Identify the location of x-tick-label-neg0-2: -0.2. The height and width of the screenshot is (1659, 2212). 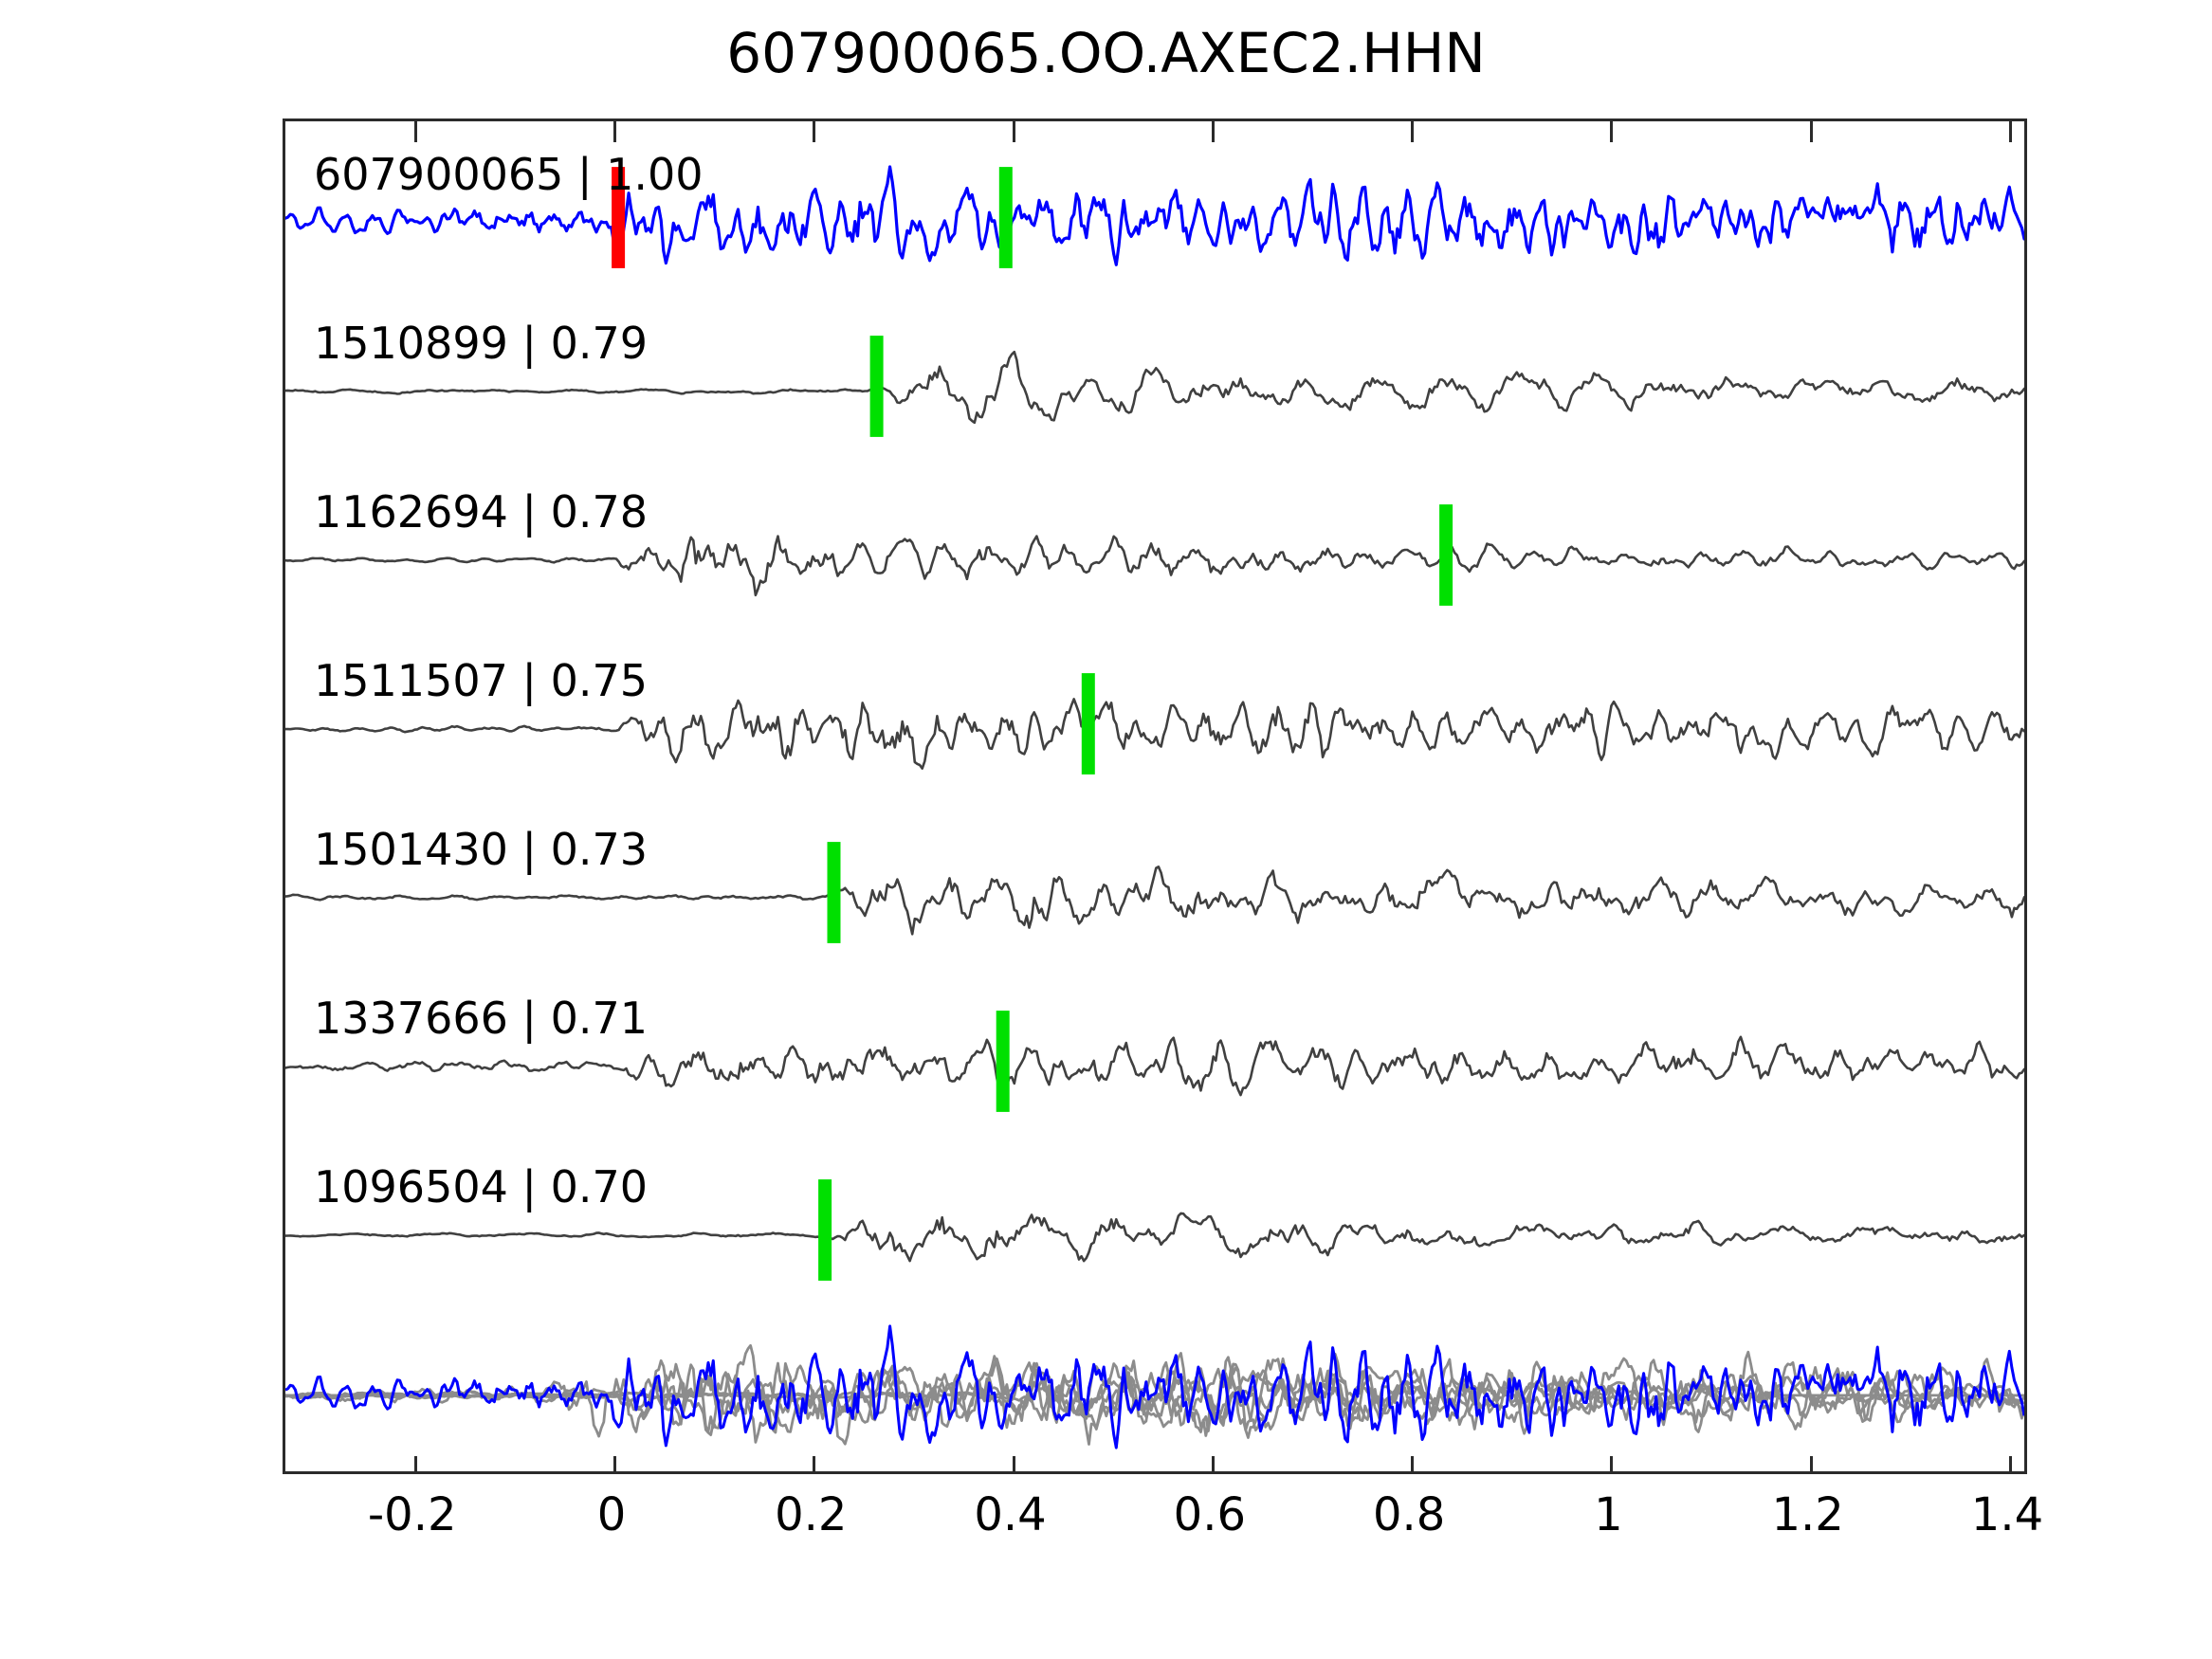
(412, 1514).